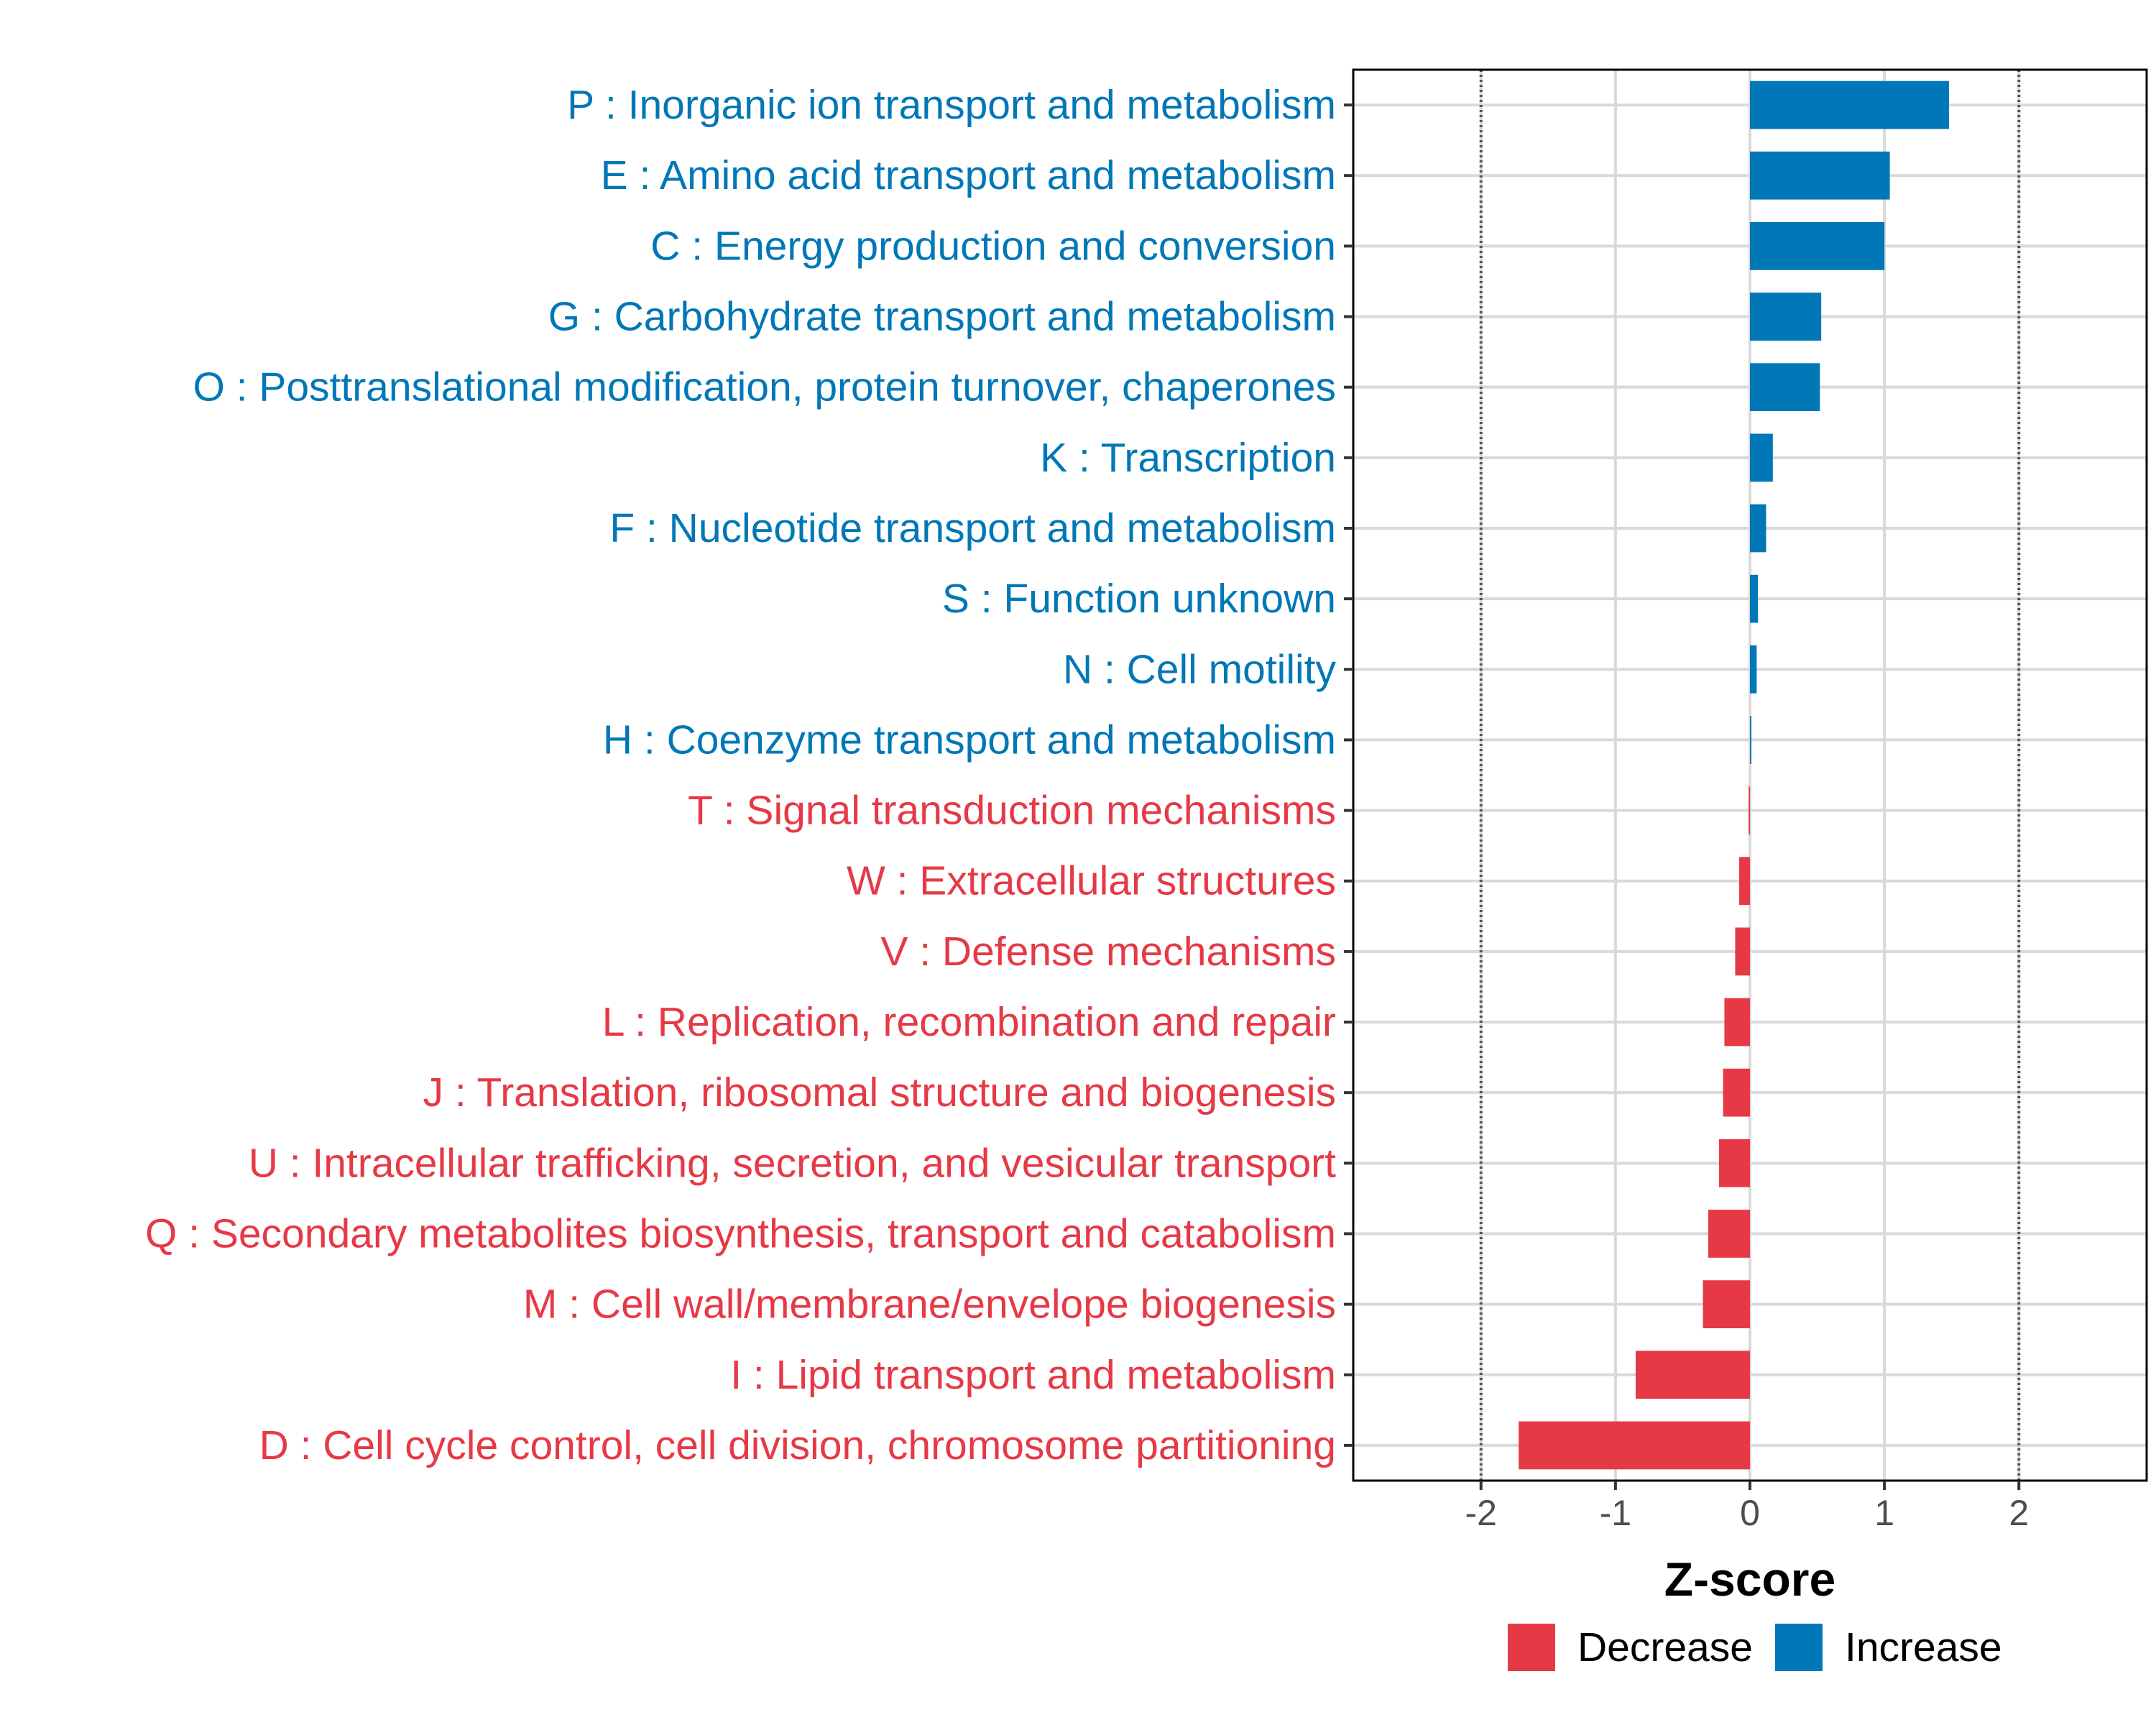  What do you see at coordinates (1349, 775) in the screenshot?
I see `y-ticks` at bounding box center [1349, 775].